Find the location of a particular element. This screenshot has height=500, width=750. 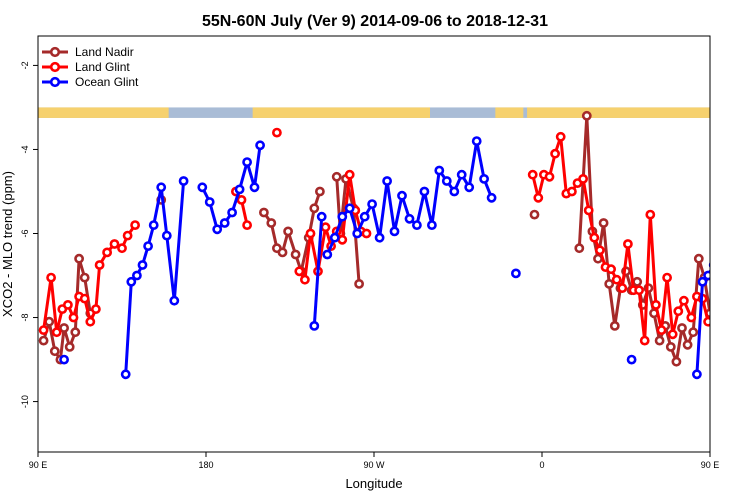

legend-label: Ocean Glint is located at coordinates (107, 82).